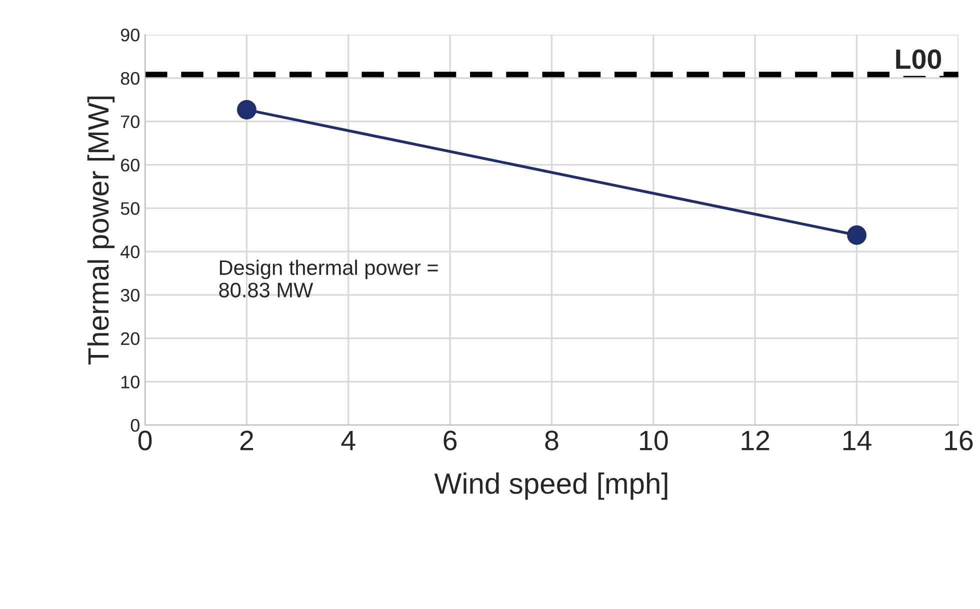 The height and width of the screenshot is (609, 980). Describe the element at coordinates (959, 440) in the screenshot. I see `x-tick-label: 16` at that location.